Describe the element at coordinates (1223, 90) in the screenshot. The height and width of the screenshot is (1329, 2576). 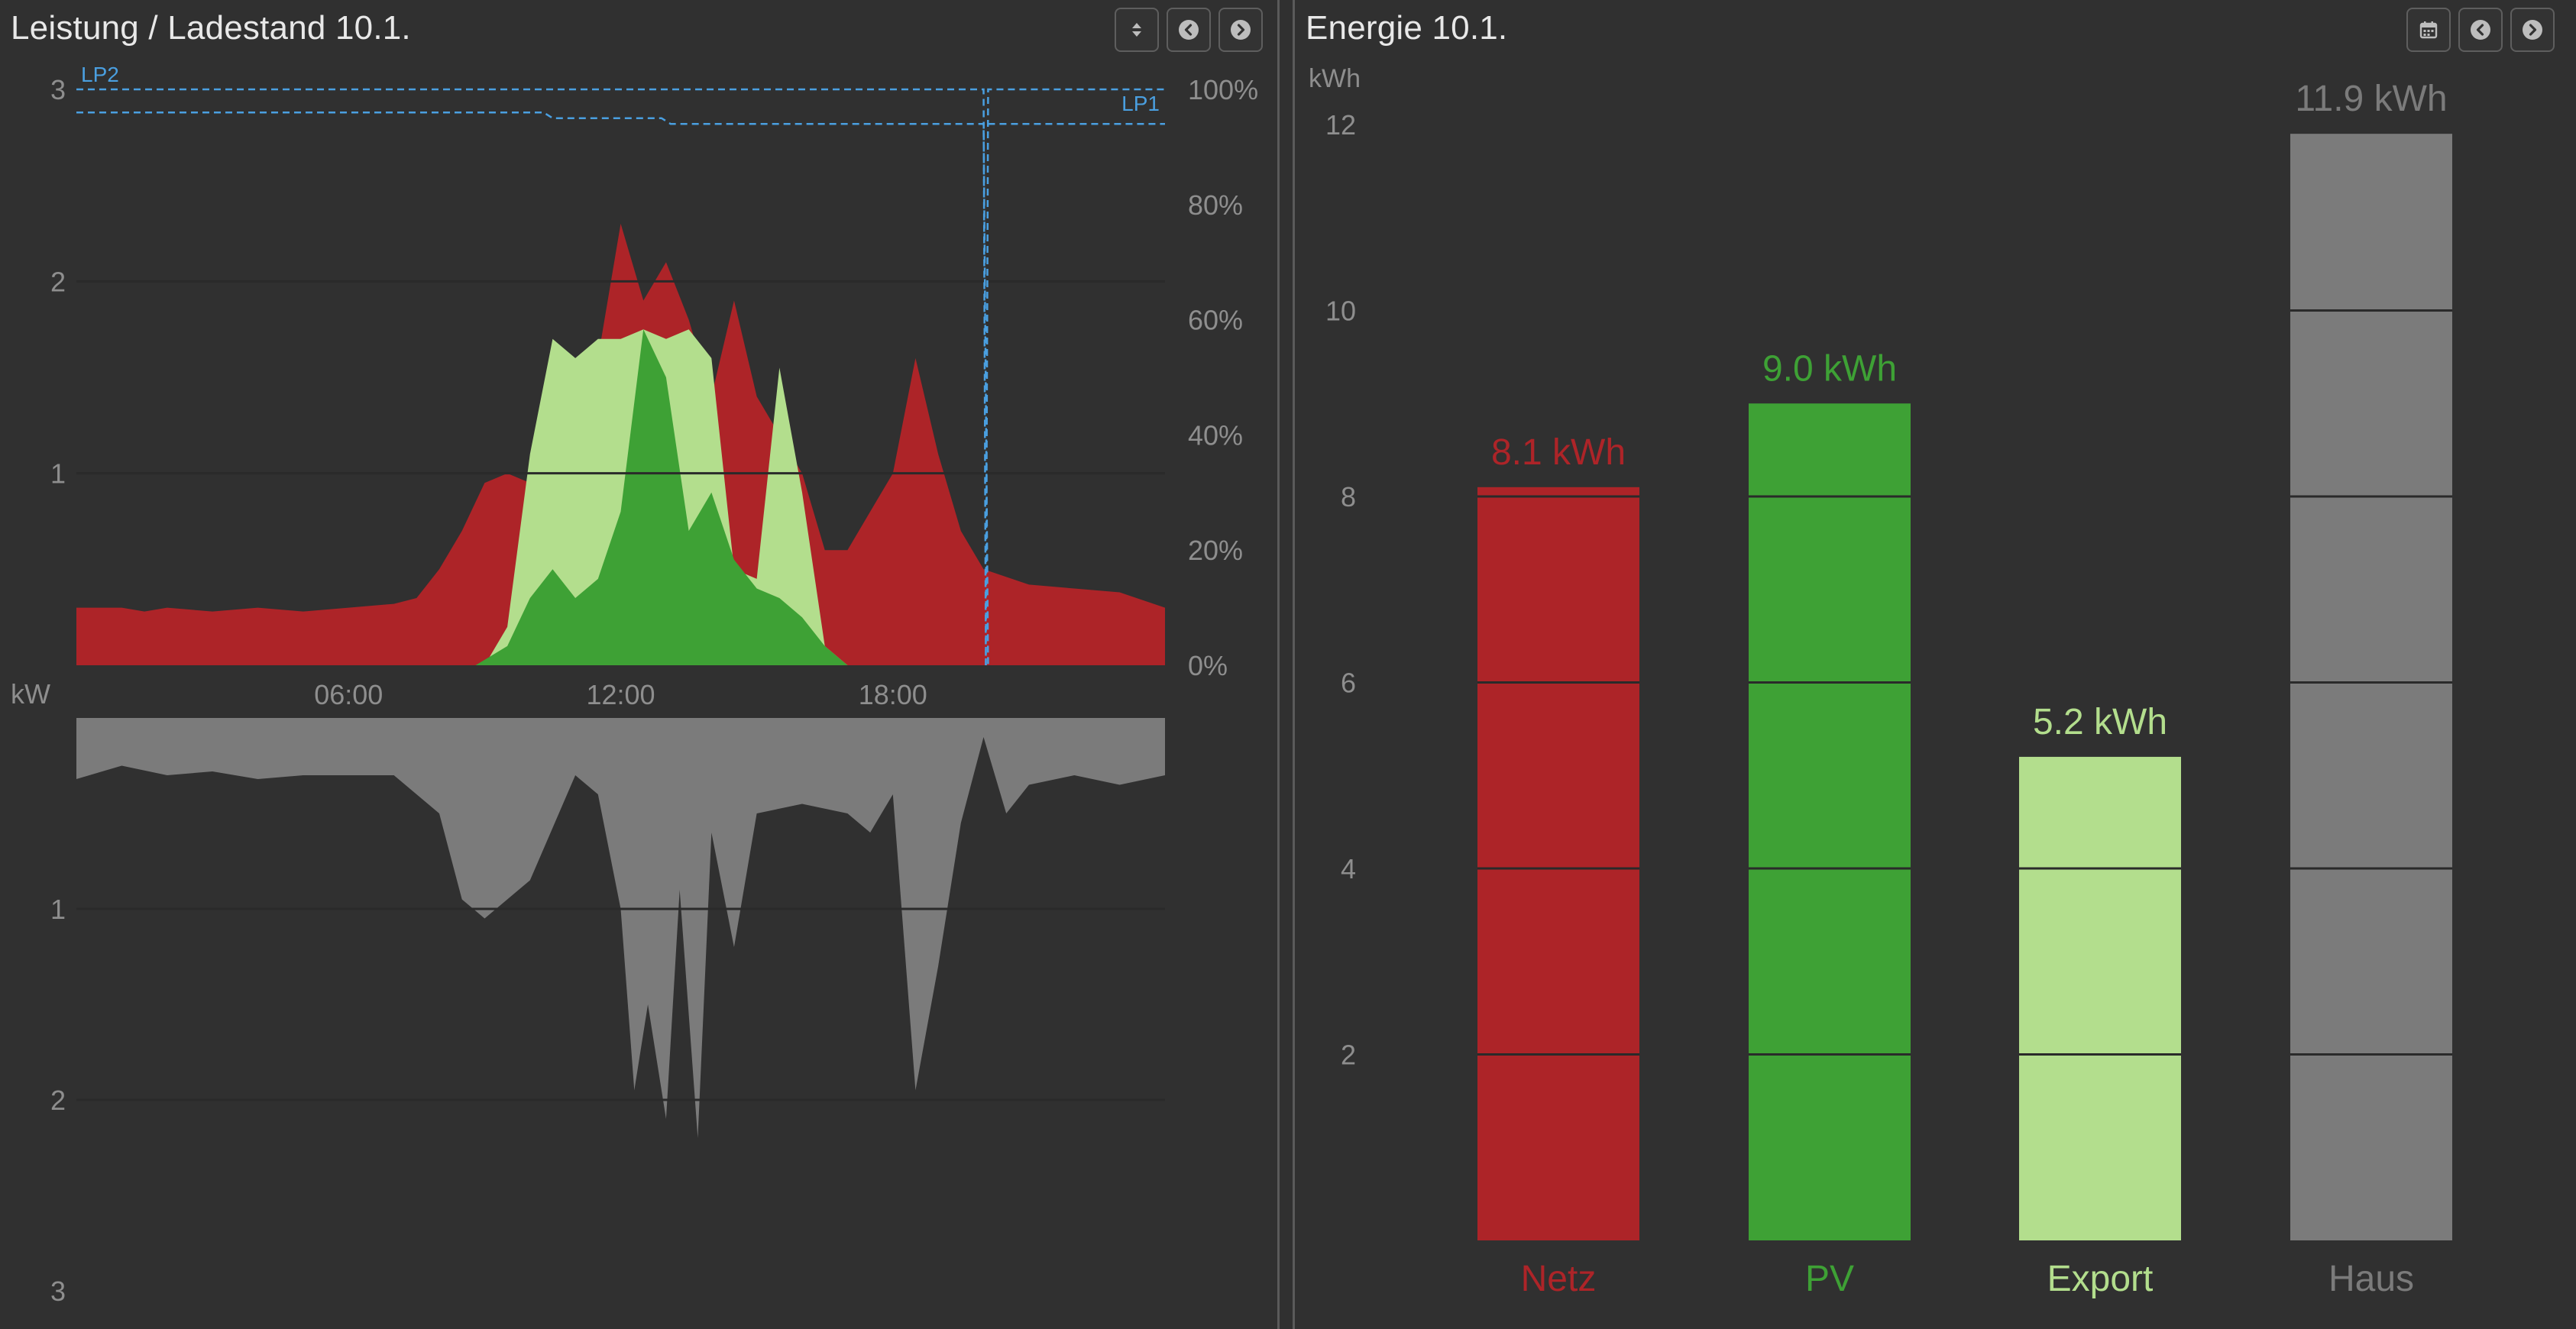
I see `y-right-tick-label: 100%` at that location.